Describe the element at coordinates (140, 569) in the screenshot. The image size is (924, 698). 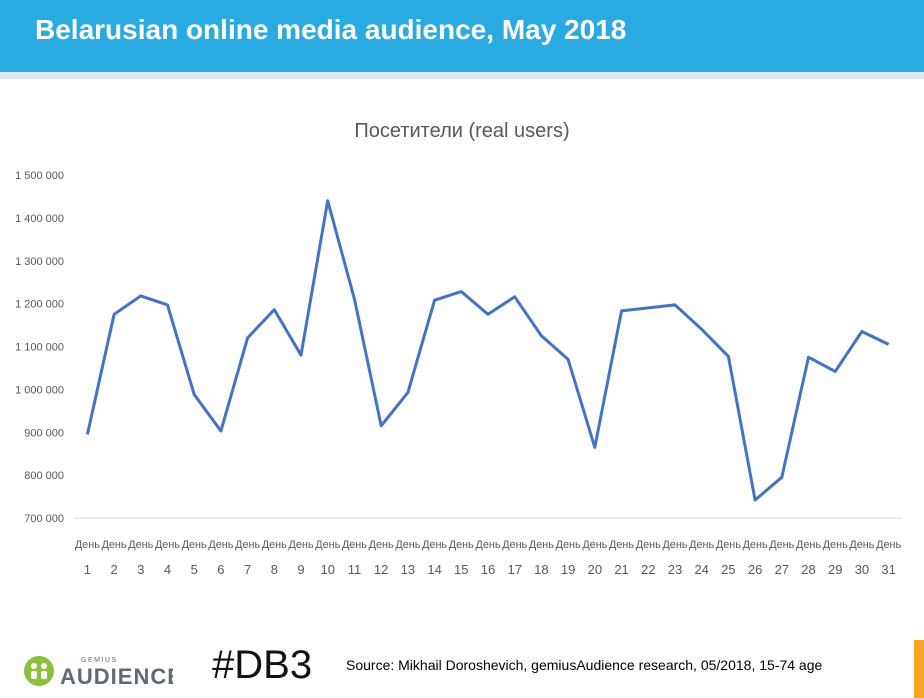
I see `x-tick-label: 3` at that location.